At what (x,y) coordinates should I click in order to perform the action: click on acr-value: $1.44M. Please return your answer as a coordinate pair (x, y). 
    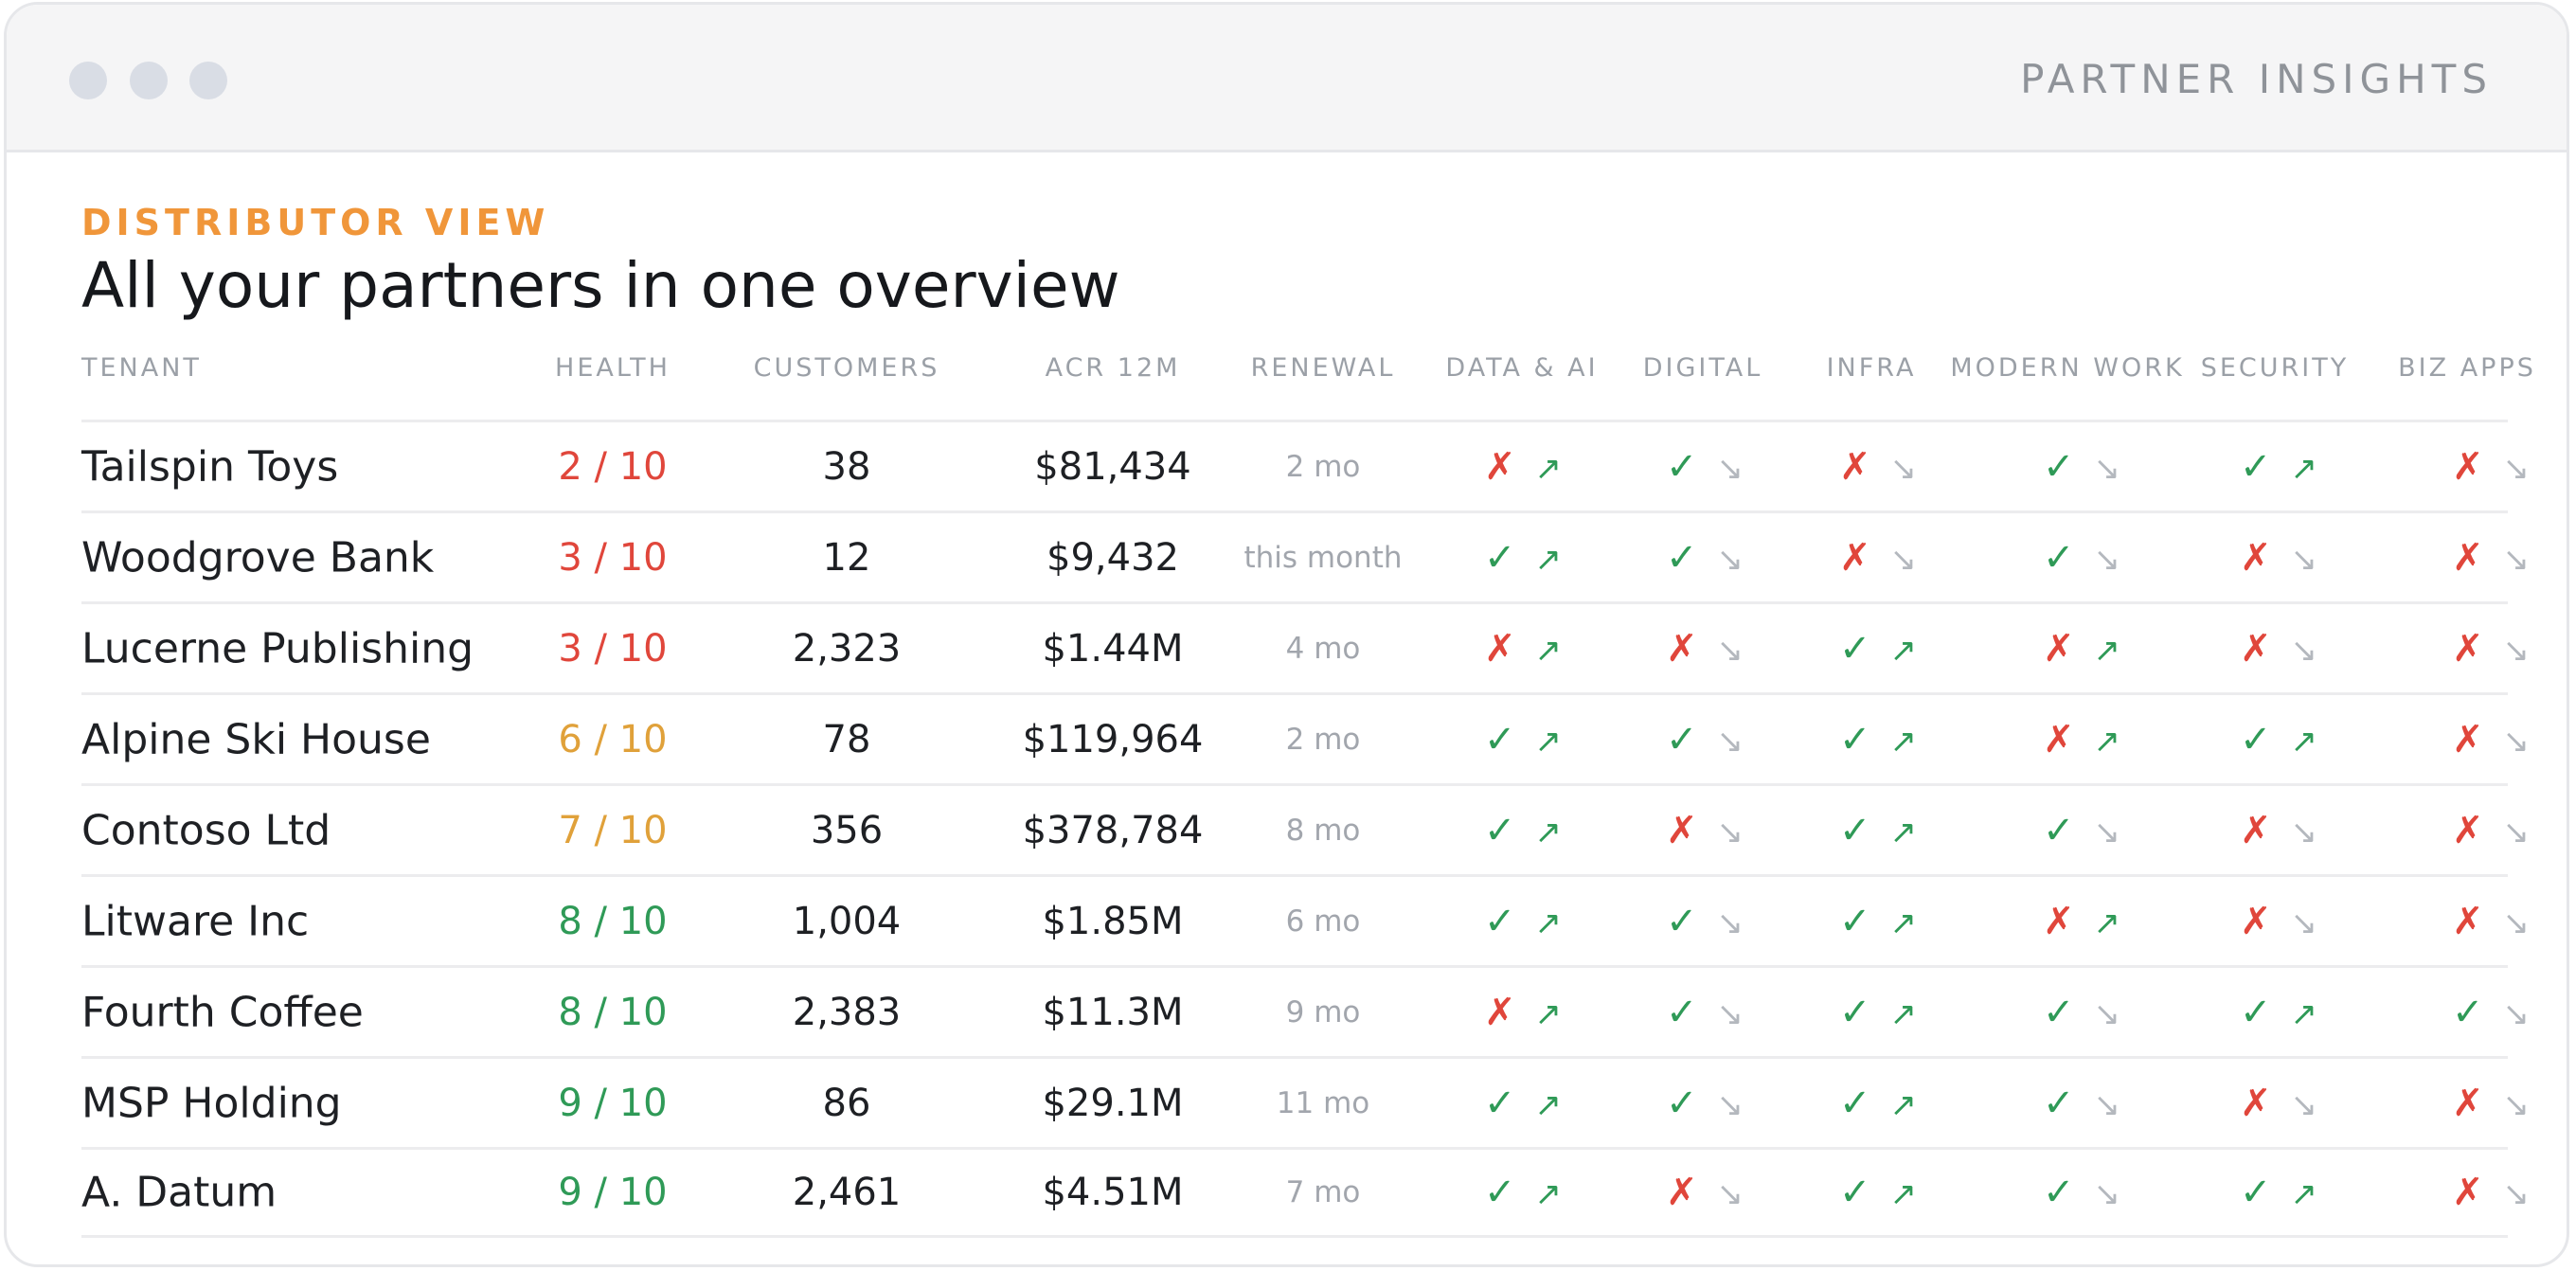
    Looking at the image, I should click on (1113, 648).